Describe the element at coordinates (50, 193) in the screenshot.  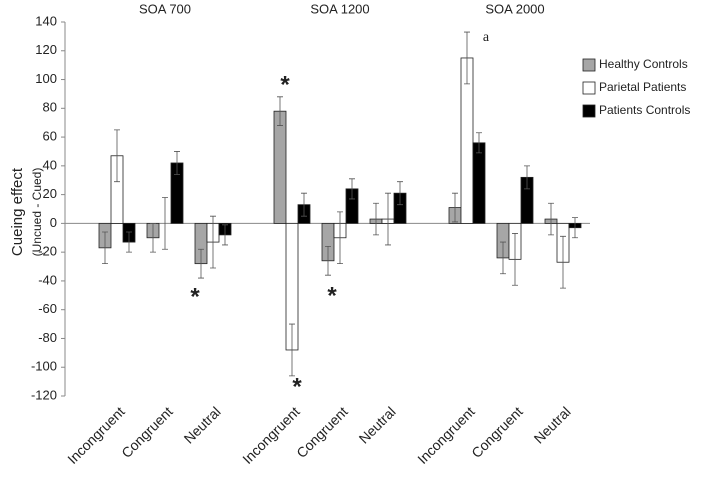
I see `y-tick-label: 20` at that location.